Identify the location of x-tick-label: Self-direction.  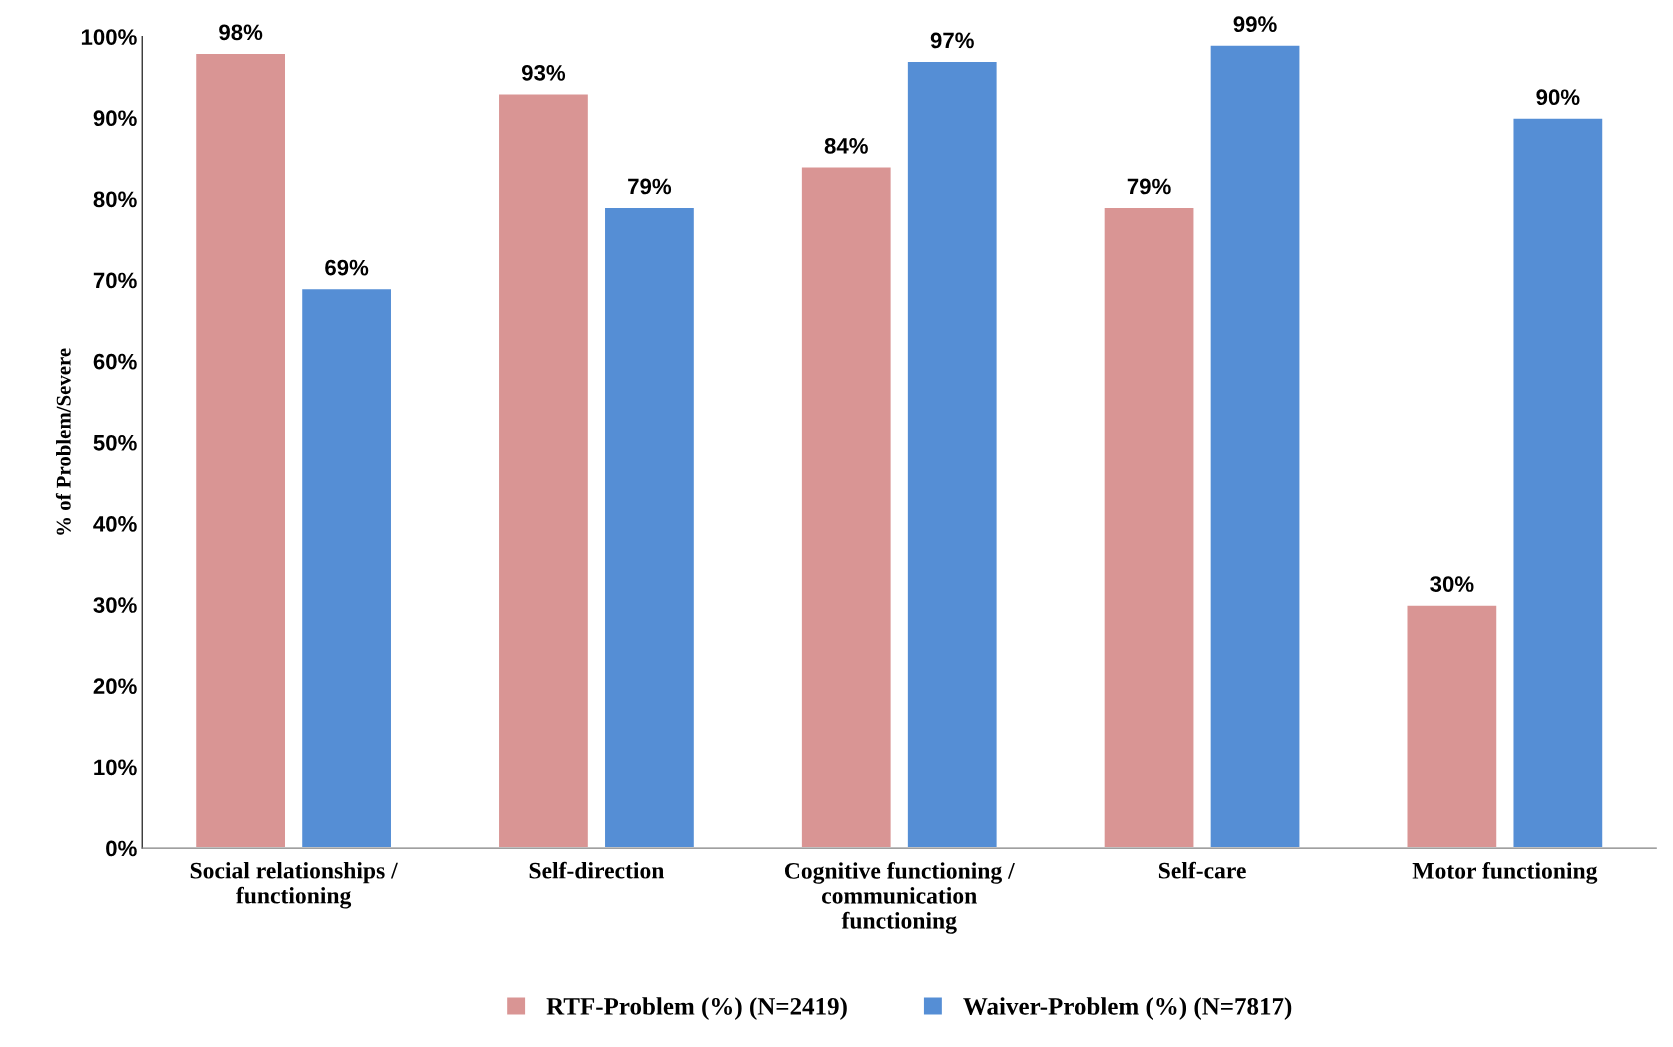
(597, 870).